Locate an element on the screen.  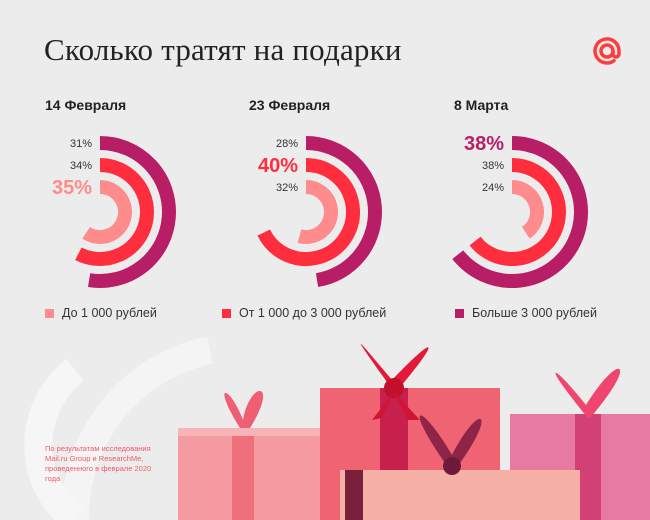
data-label: 24% is located at coordinates (493, 188).